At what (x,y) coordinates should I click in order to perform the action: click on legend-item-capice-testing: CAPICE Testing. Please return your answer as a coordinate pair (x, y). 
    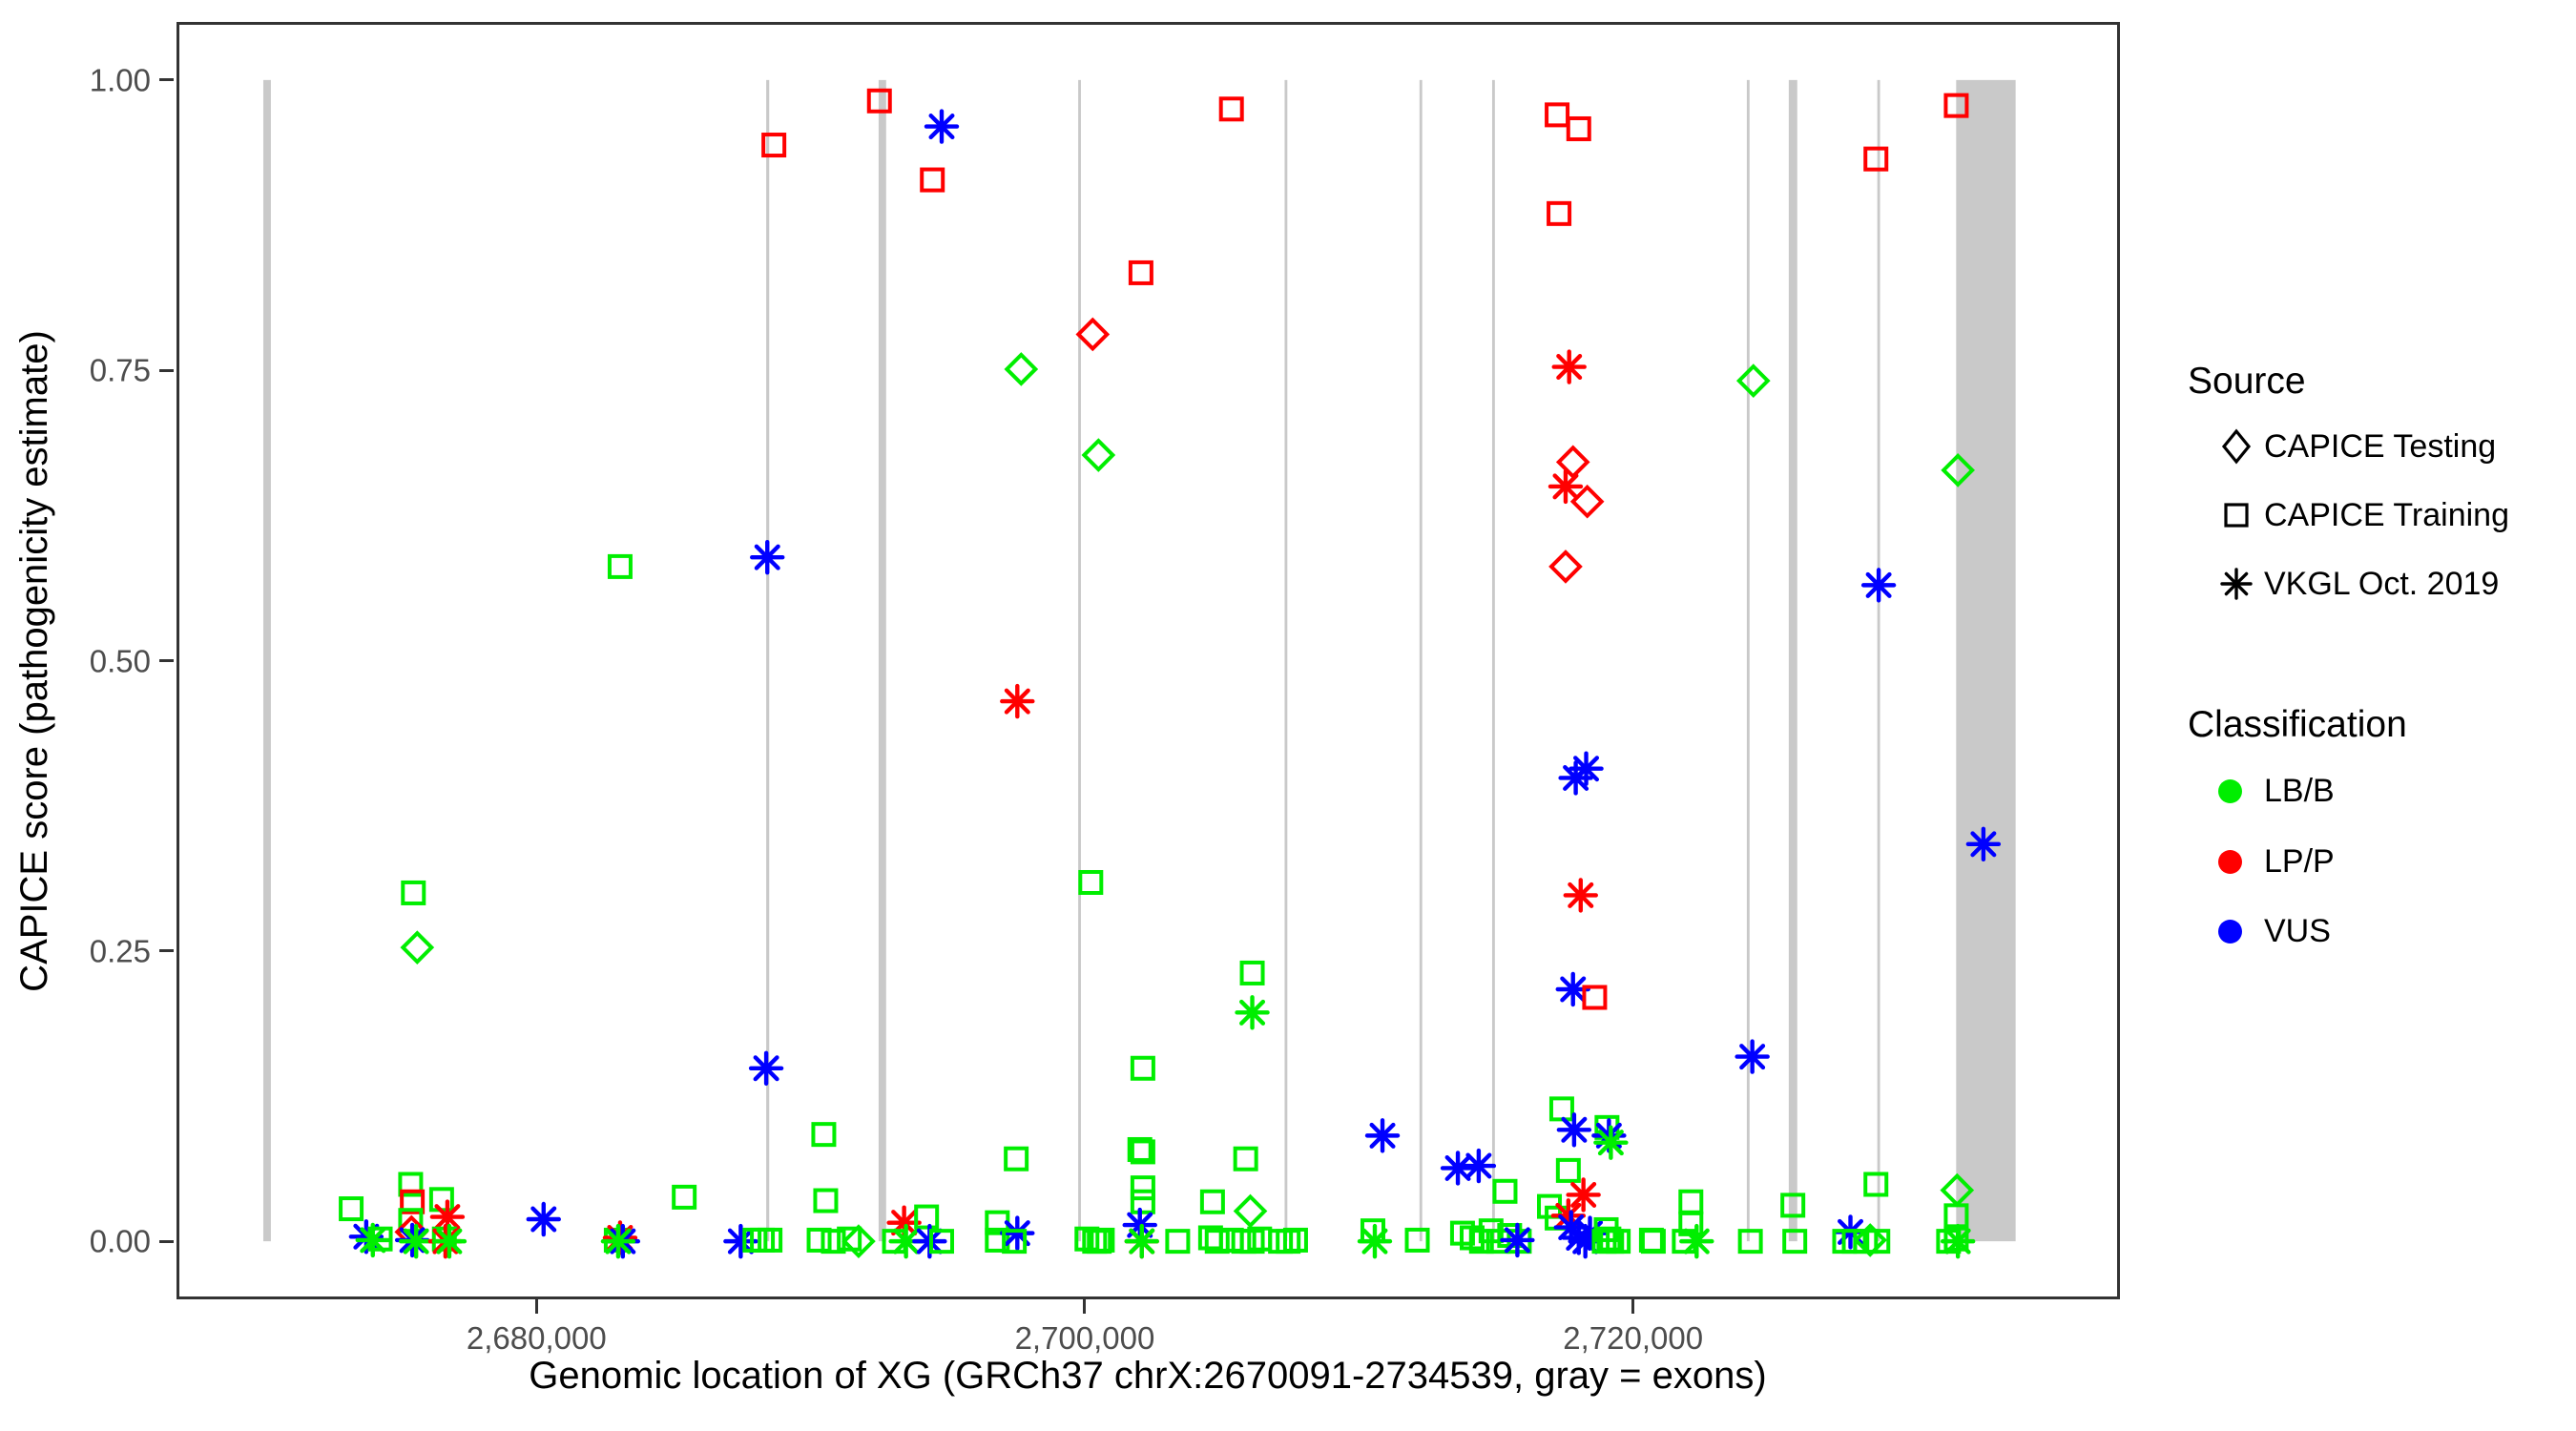
    Looking at the image, I should click on (2352, 446).